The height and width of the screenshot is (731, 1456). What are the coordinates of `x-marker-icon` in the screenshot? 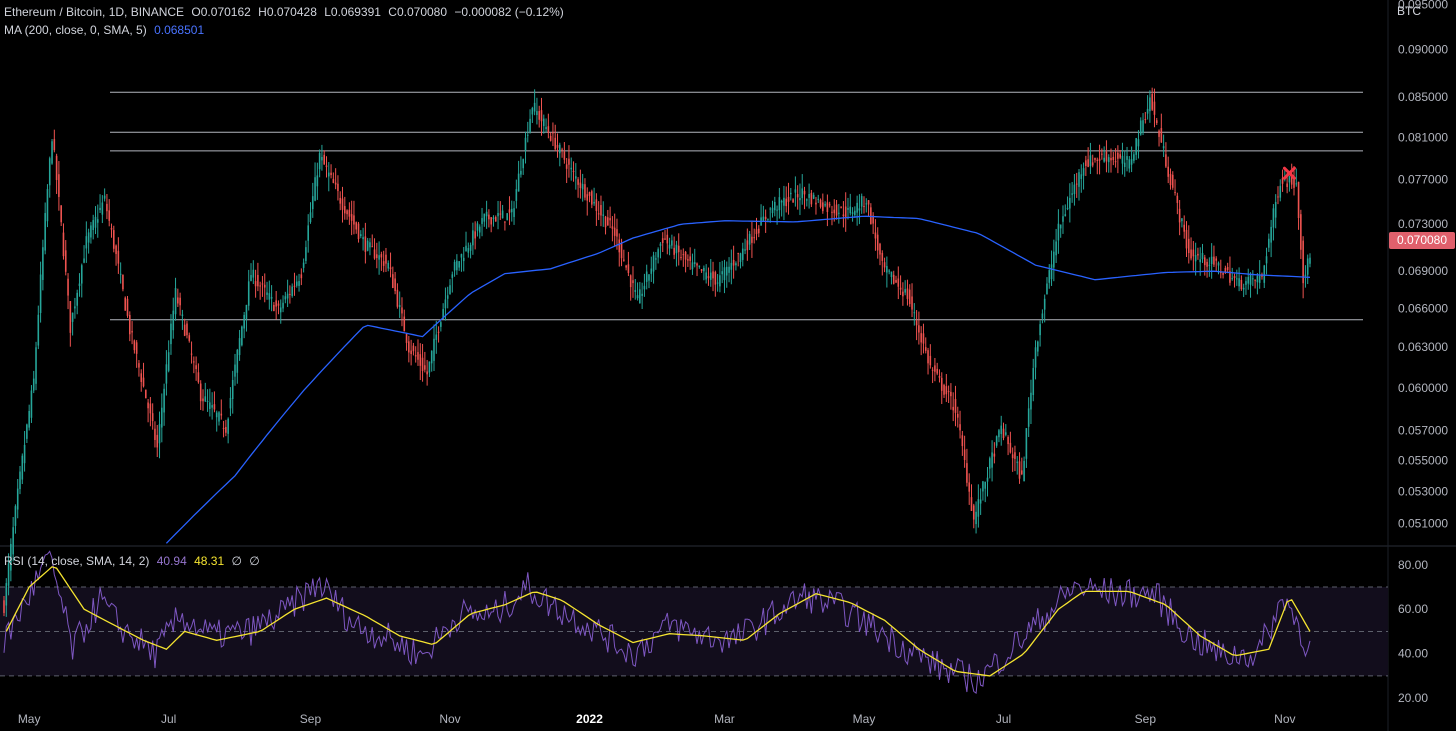 It's located at (1289, 173).